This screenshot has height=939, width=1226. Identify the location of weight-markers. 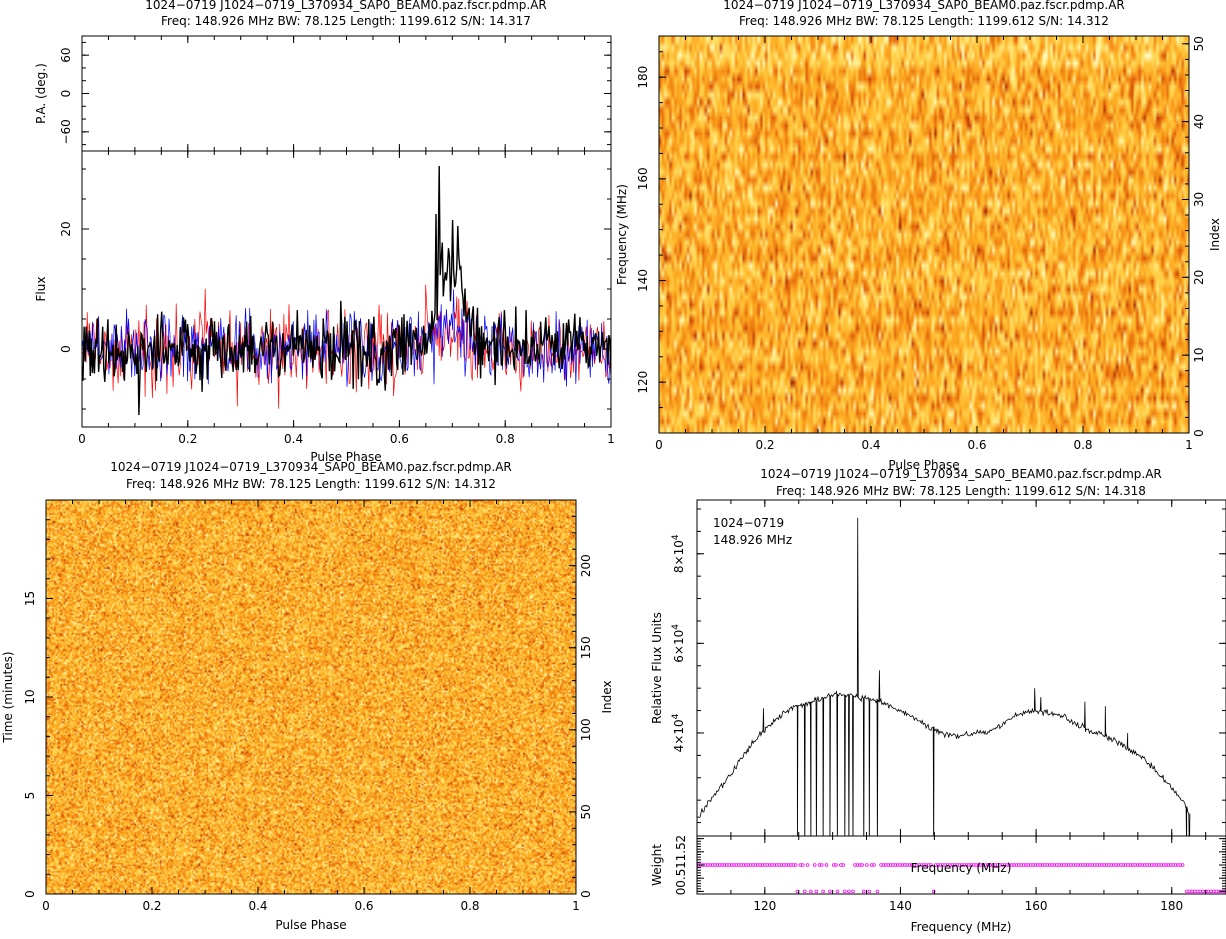
(961, 878).